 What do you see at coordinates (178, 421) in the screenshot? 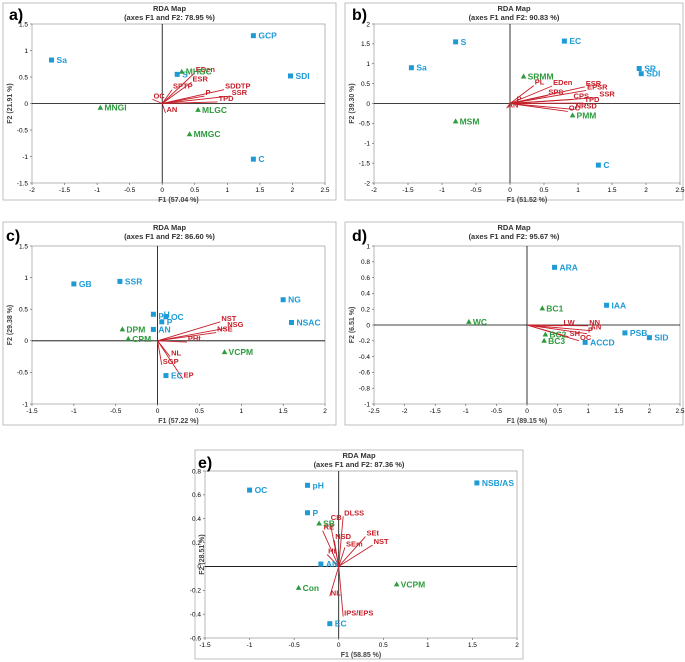
I see `x-axis-label: F1 (57.22 %)` at bounding box center [178, 421].